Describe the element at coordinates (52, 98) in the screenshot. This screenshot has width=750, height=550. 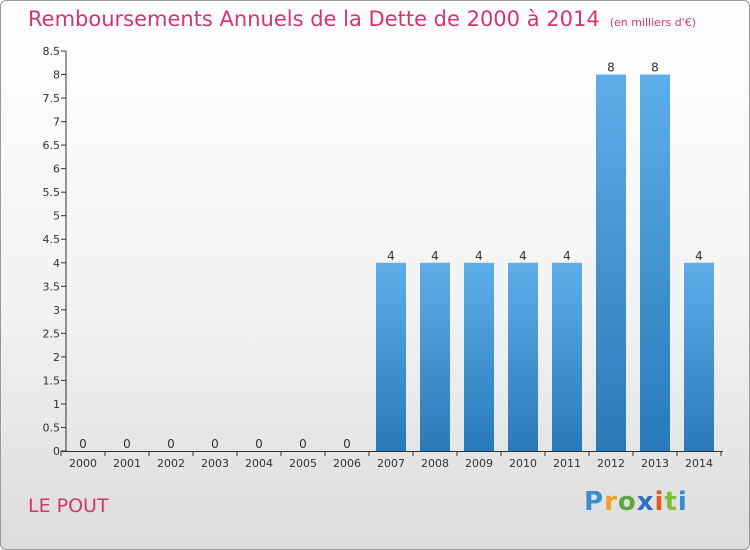
I see `y-tick-label: 7.5` at that location.